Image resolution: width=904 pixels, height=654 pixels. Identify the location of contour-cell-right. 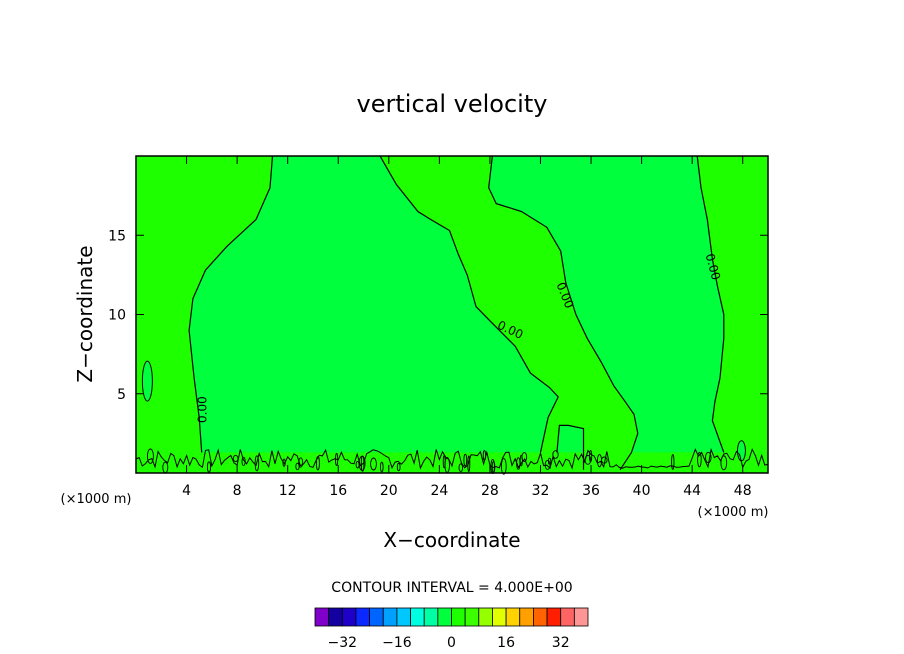
(741, 451).